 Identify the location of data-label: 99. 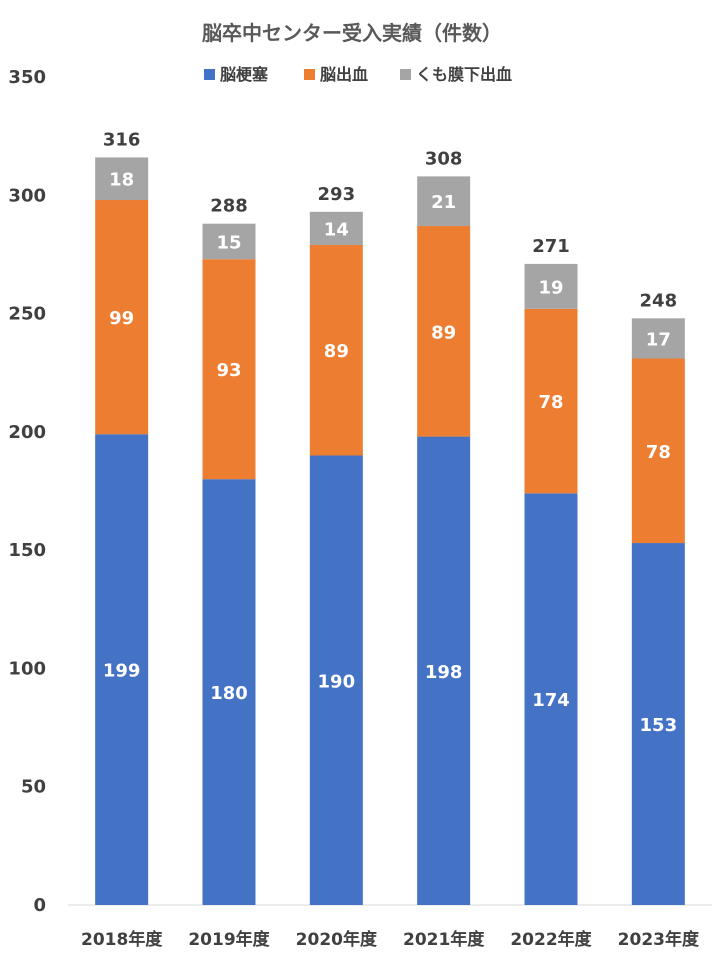
(121, 318).